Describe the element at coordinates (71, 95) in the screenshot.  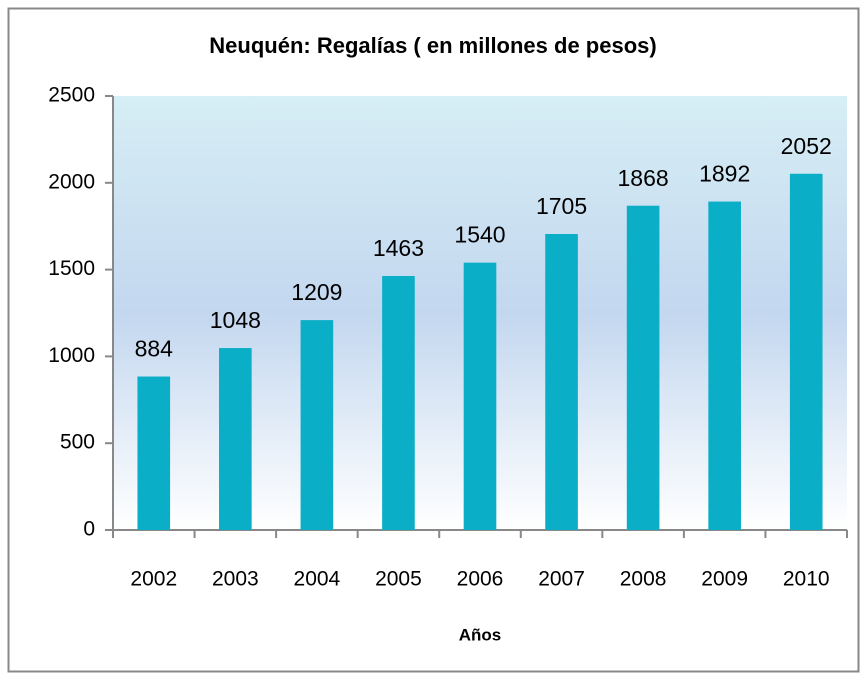
I see `y-tick-label: 2500` at that location.